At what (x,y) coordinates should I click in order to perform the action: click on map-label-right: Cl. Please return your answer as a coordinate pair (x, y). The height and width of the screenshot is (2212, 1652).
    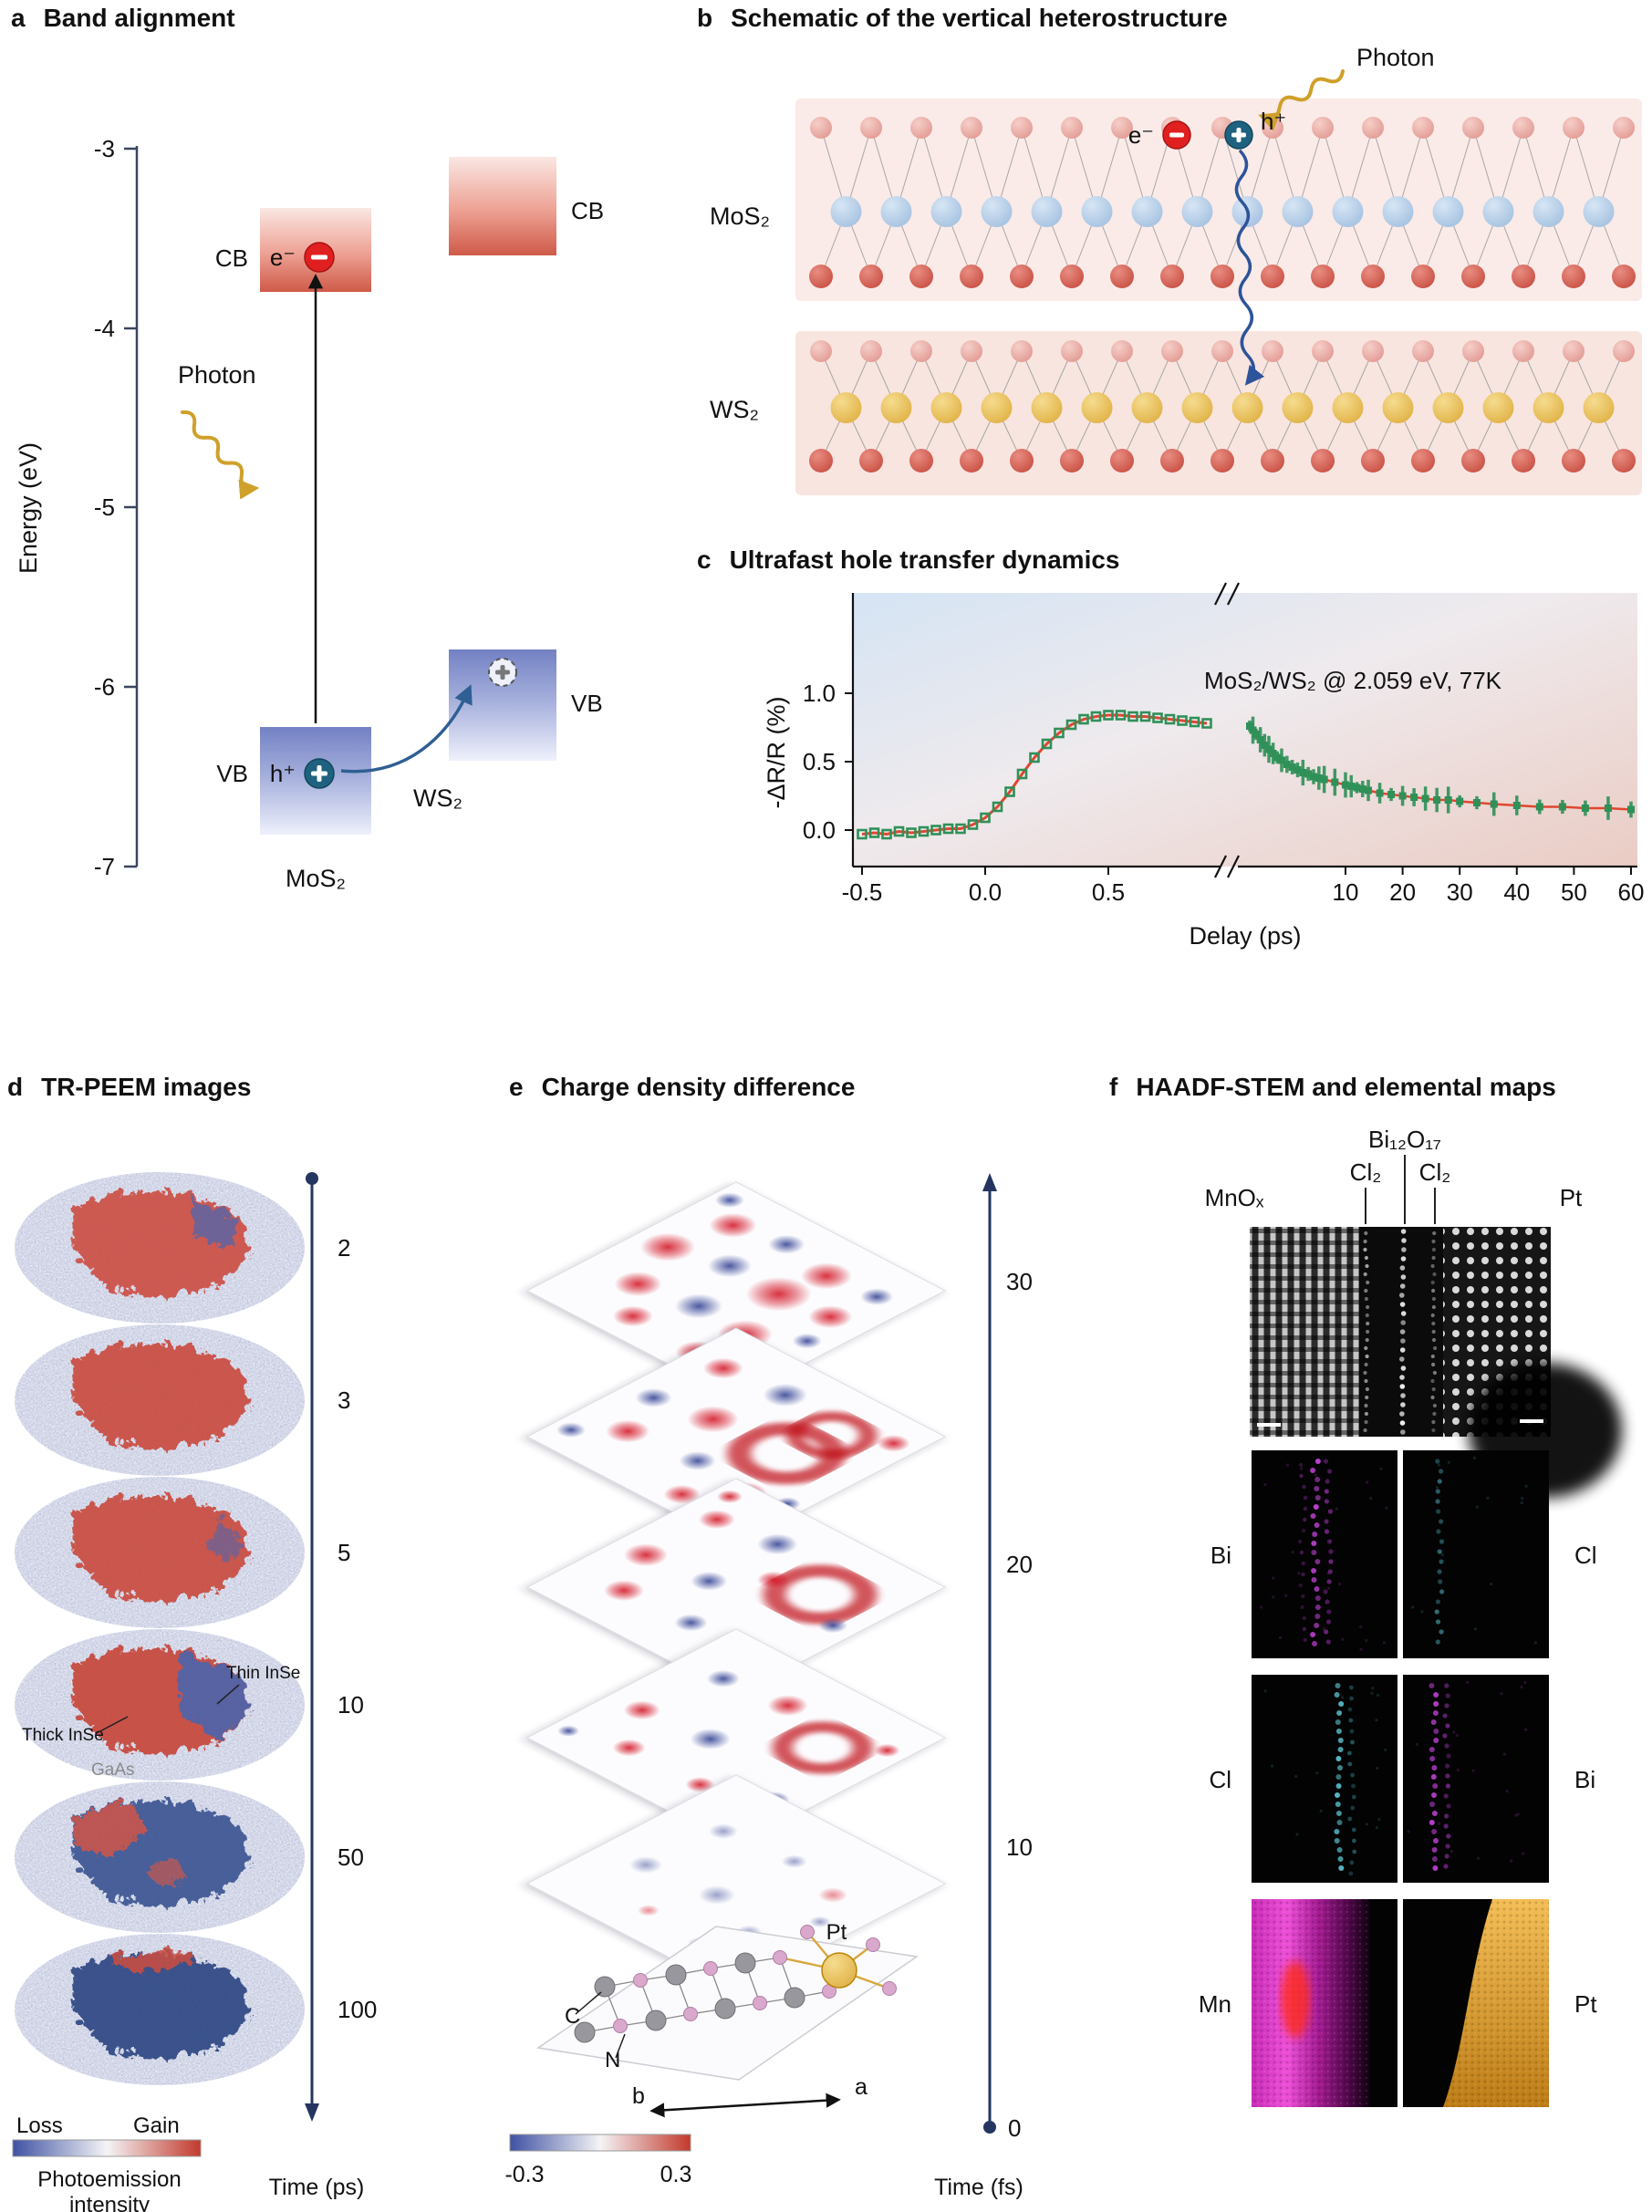
    Looking at the image, I should click on (1586, 1556).